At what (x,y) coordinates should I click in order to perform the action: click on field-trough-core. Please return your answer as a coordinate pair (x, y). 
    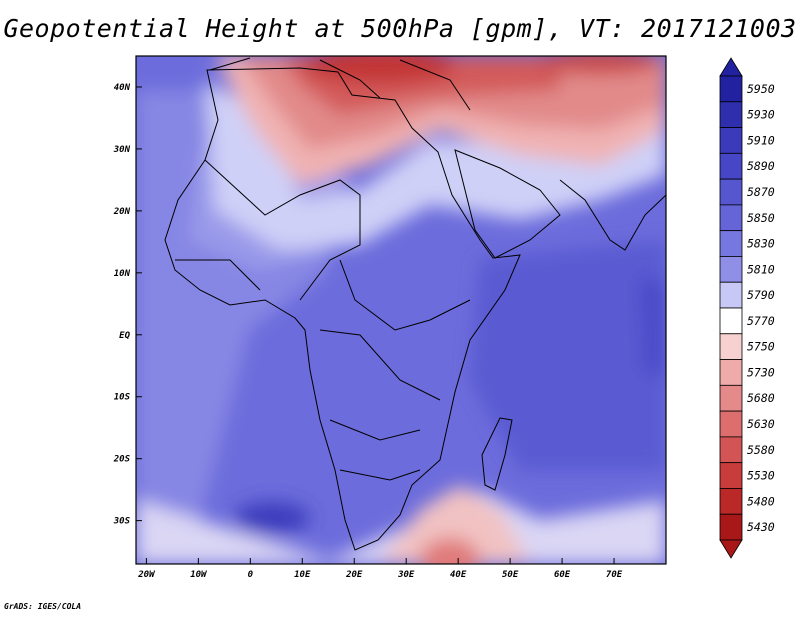
    Looking at the image, I should click on (450, 551).